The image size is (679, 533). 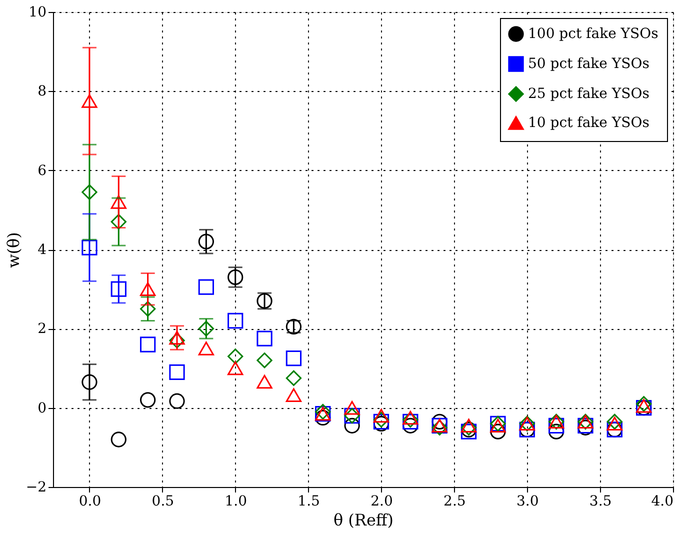 What do you see at coordinates (235, 502) in the screenshot?
I see `x-tick-label: 1.0` at bounding box center [235, 502].